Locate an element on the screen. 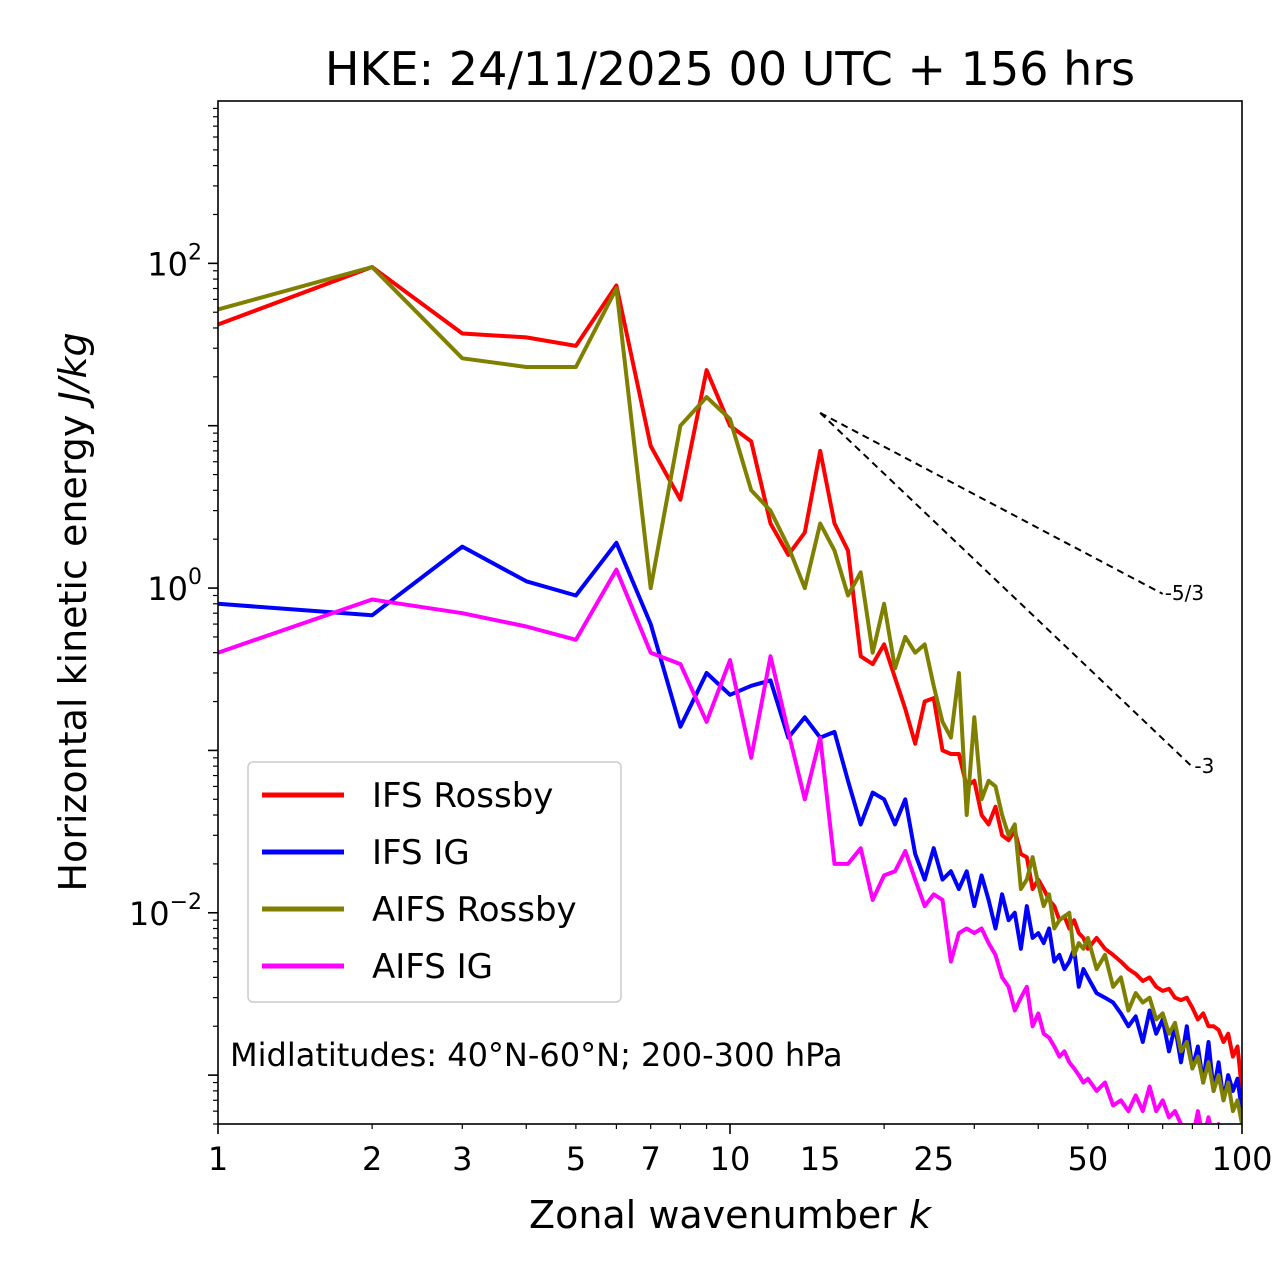  legend: IFS Rossby IFS IG AIFS Rossby AIFS IG is located at coordinates (434, 882).